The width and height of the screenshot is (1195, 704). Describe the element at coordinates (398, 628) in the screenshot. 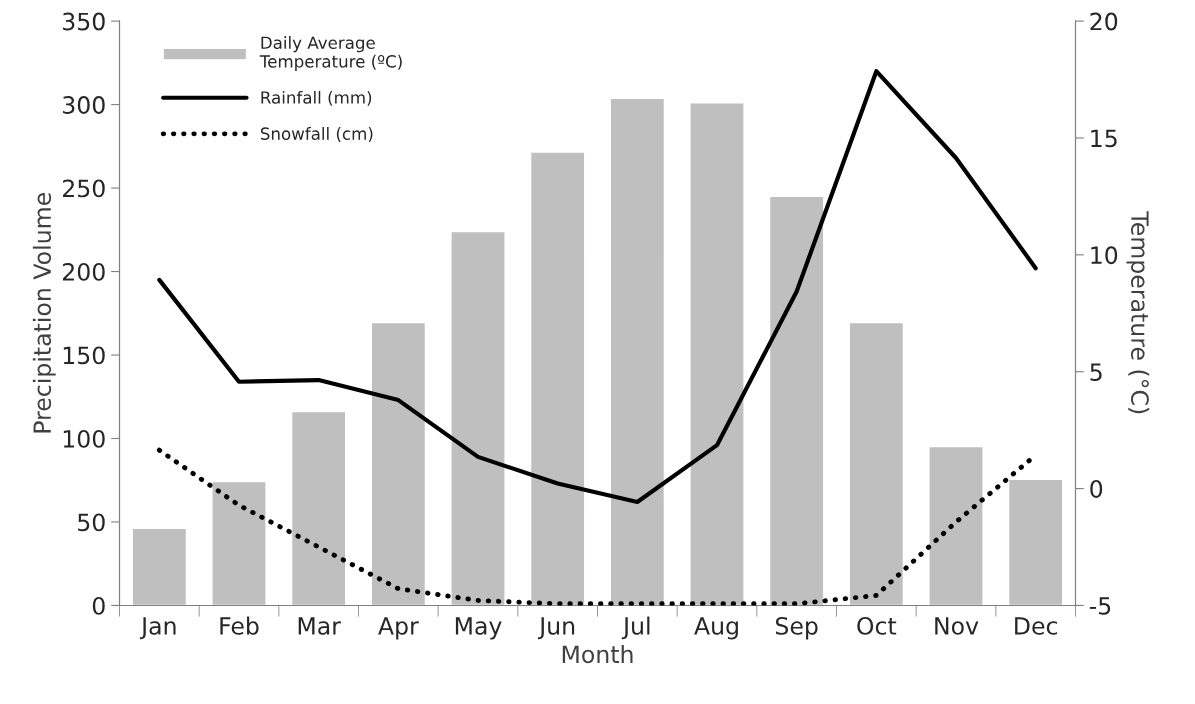

I see `x-tick-label: Apr` at that location.